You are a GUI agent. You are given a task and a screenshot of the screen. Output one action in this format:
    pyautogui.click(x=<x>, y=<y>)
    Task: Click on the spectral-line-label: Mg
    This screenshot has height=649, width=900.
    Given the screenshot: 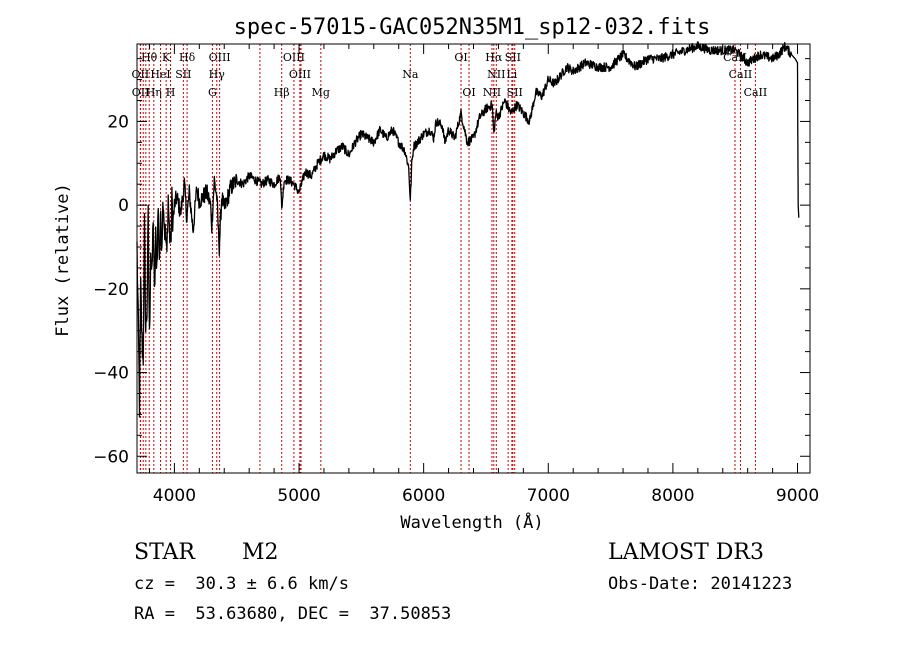 What is the action you would take?
    pyautogui.click(x=321, y=92)
    